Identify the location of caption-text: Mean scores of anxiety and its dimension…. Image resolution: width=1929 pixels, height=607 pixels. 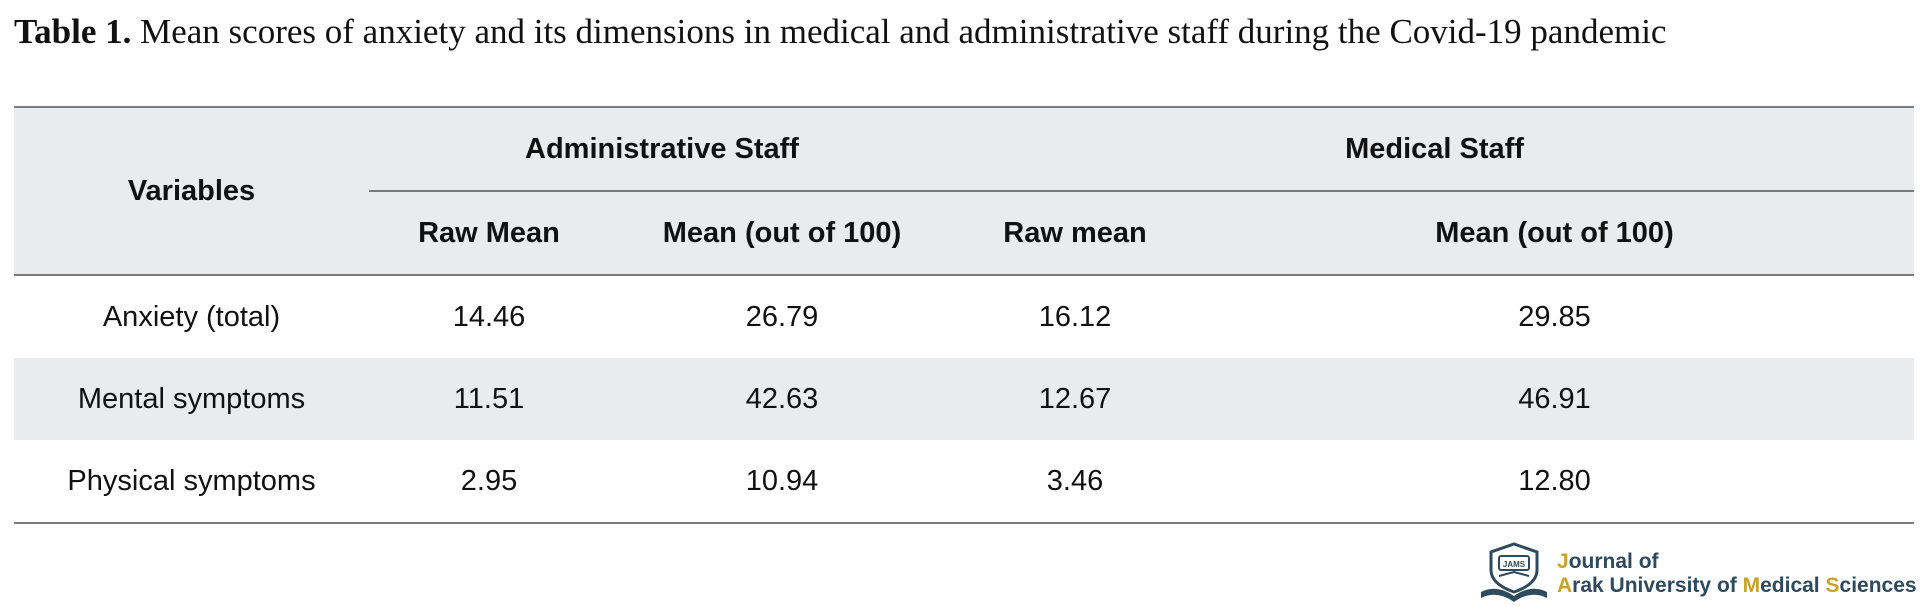
(903, 31).